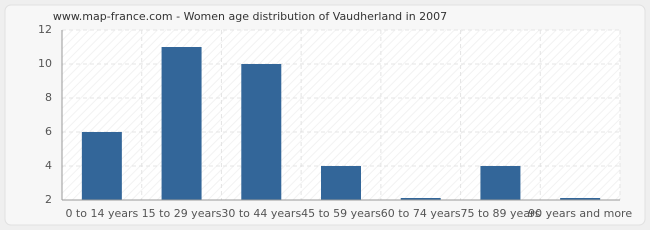 This screenshot has width=650, height=240. Describe the element at coordinates (261, 213) in the screenshot. I see `x-tick-label: 30 to 44 years` at that location.